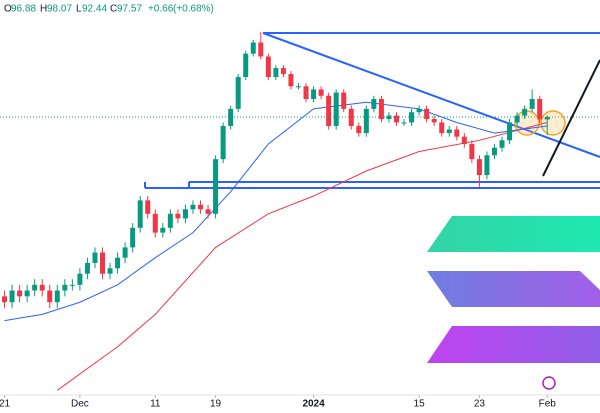 Image resolution: width=600 pixels, height=413 pixels. What do you see at coordinates (549, 383) in the screenshot?
I see `event-icon` at bounding box center [549, 383].